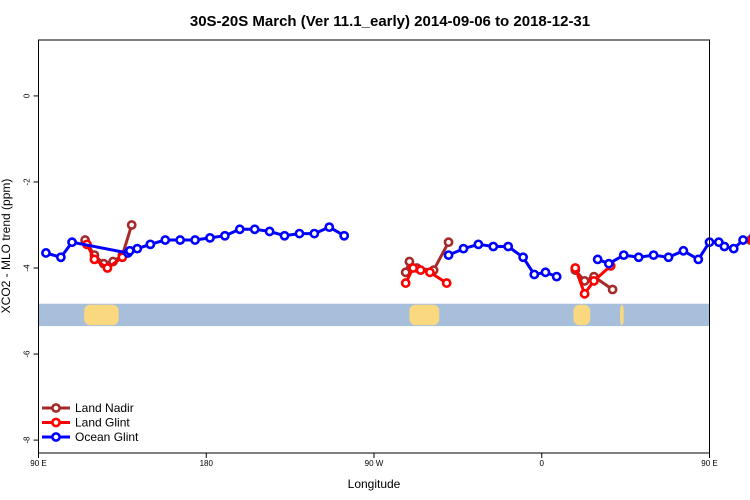 This screenshot has height=500, width=750. I want to click on legend-item-land-nadir: Land Nadir, so click(88, 408).